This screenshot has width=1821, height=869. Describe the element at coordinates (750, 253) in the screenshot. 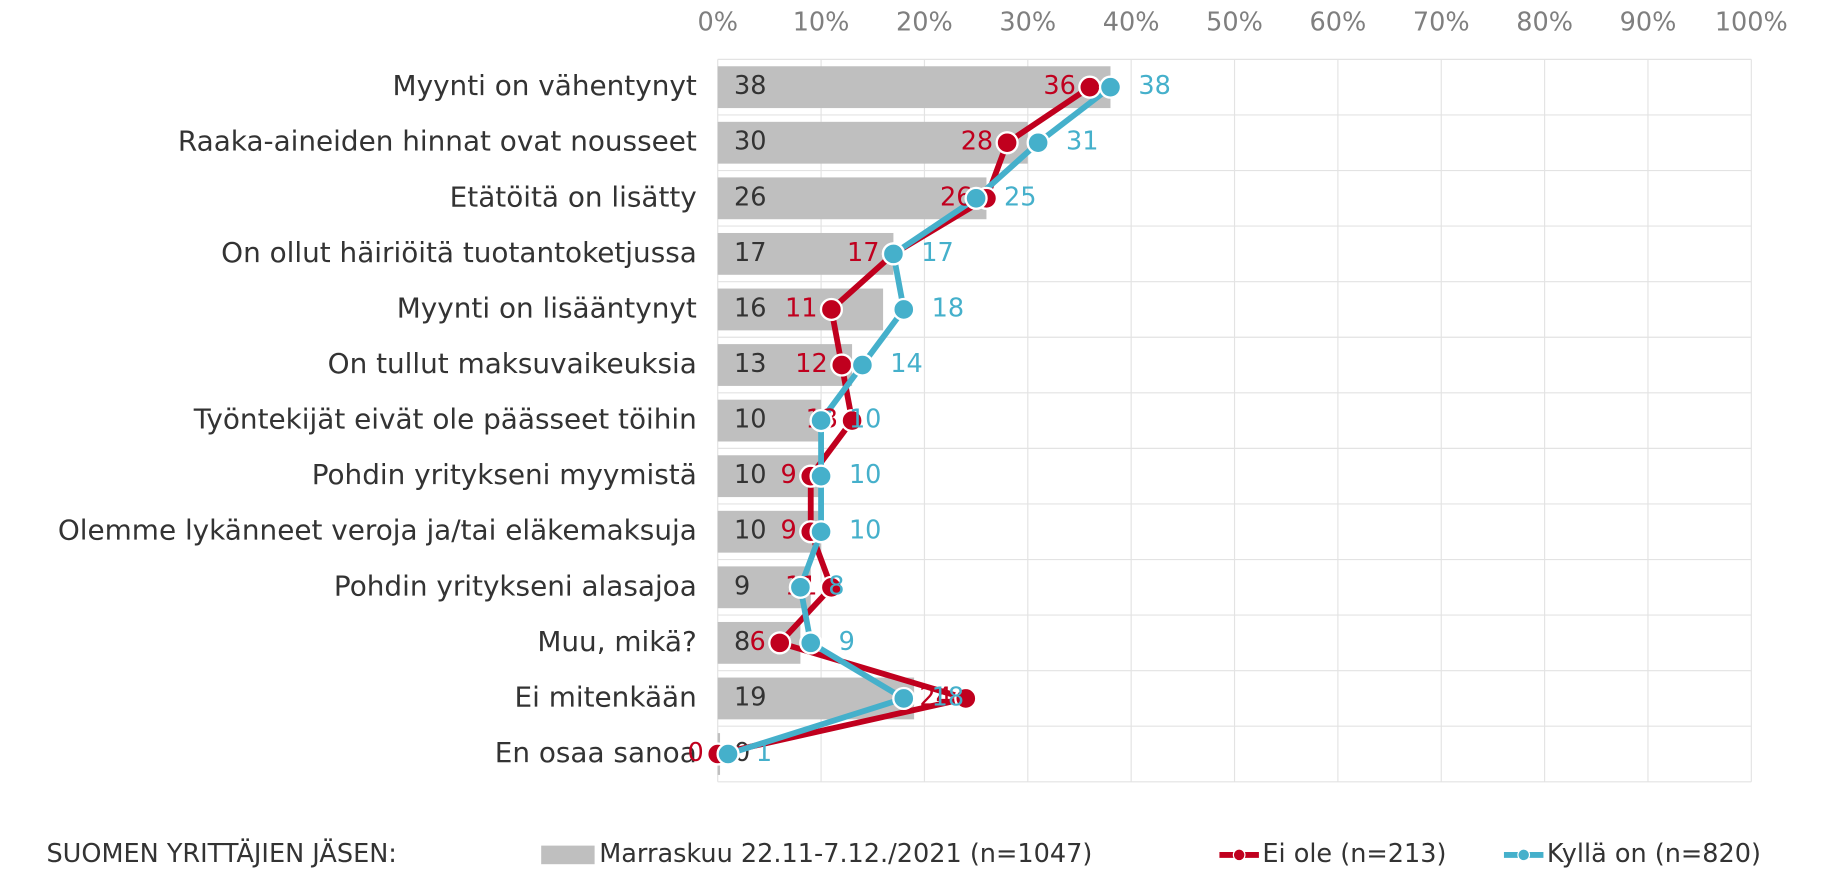

I see `bar-value-label: 17` at that location.